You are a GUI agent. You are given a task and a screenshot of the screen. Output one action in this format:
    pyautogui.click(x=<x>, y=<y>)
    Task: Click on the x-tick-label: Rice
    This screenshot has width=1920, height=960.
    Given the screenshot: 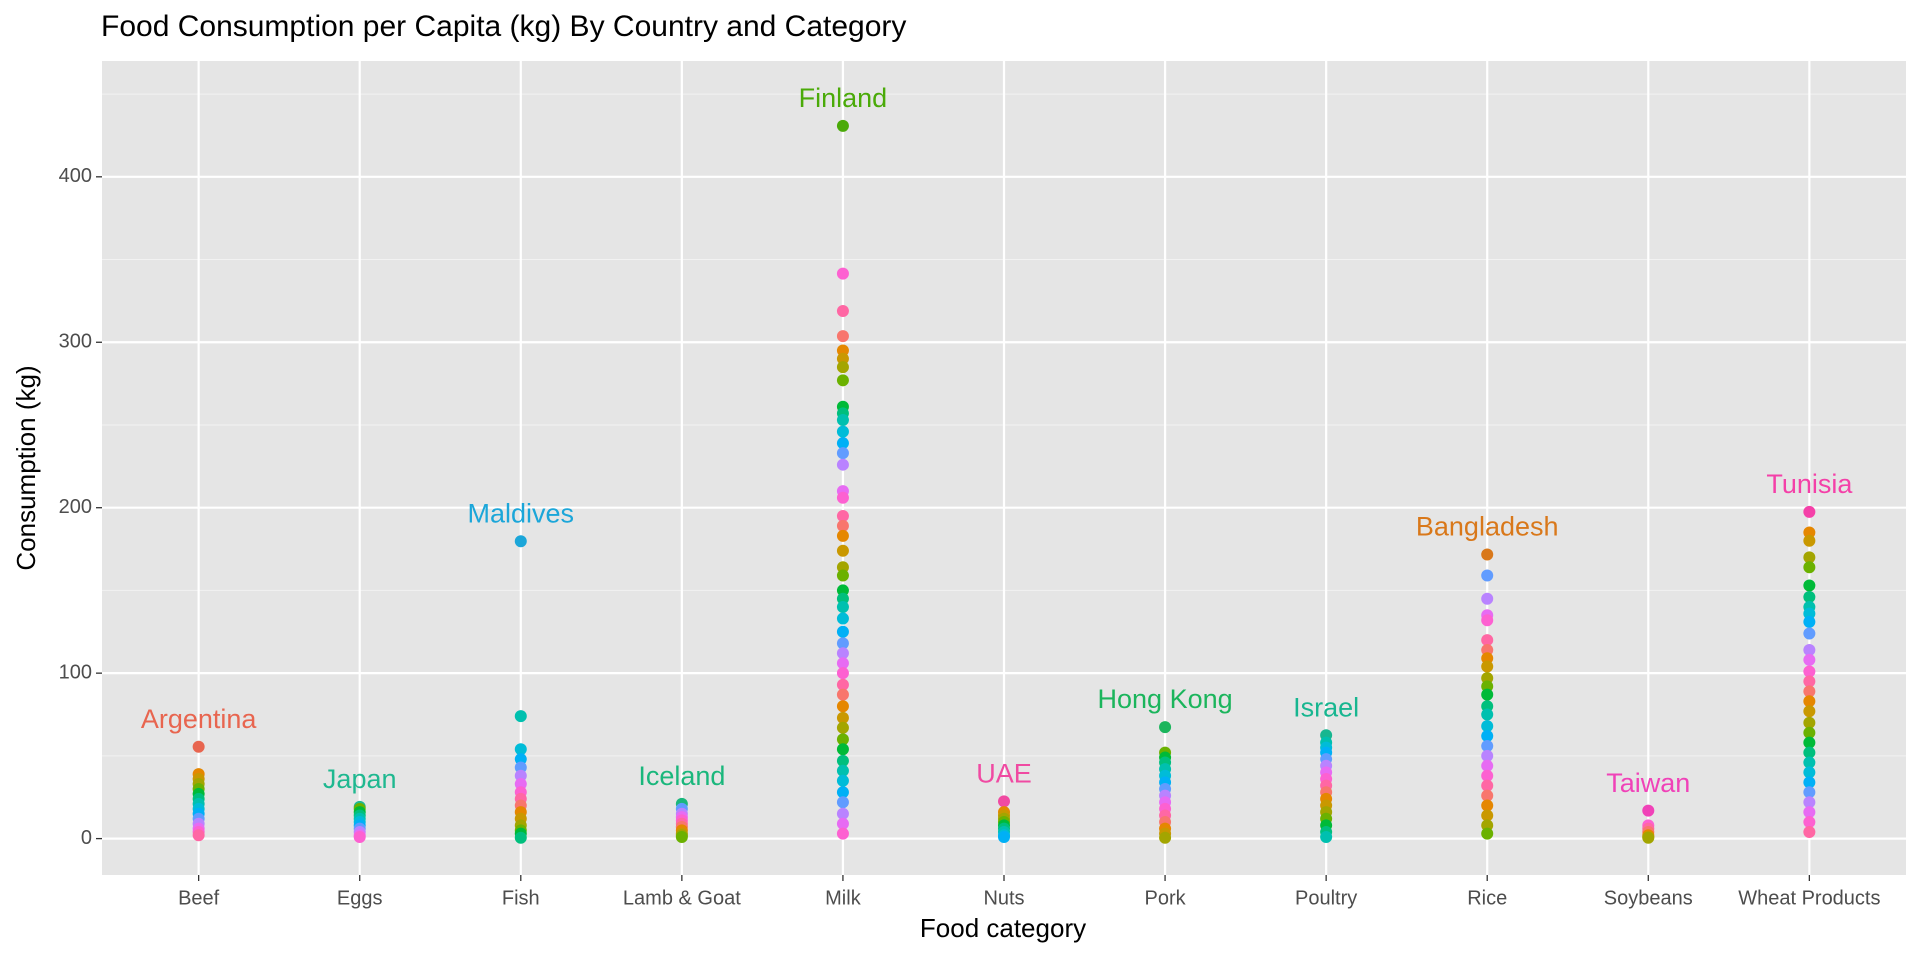 What is the action you would take?
    pyautogui.click(x=1487, y=898)
    